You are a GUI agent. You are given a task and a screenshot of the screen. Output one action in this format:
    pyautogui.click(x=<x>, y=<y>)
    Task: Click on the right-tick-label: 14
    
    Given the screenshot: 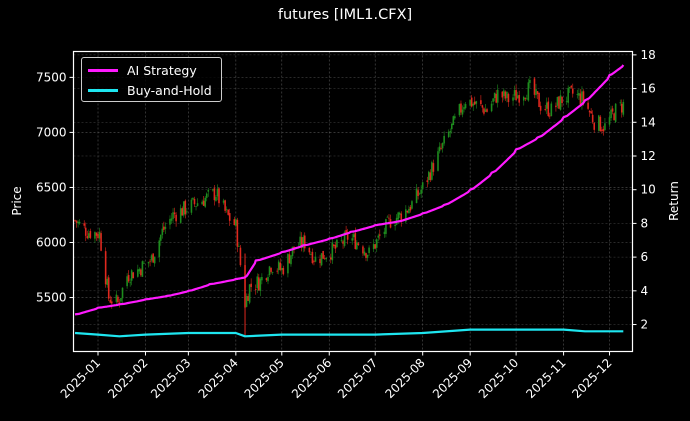 What is the action you would take?
    pyautogui.click(x=648, y=122)
    